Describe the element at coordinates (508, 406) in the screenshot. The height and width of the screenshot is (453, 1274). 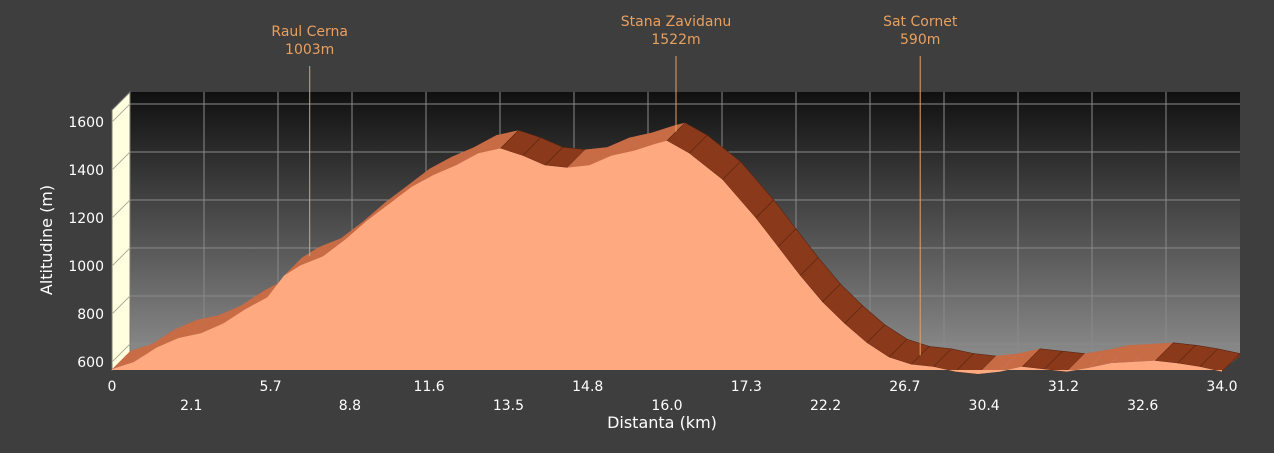
I see `x-tick-label: 13.5` at that location.